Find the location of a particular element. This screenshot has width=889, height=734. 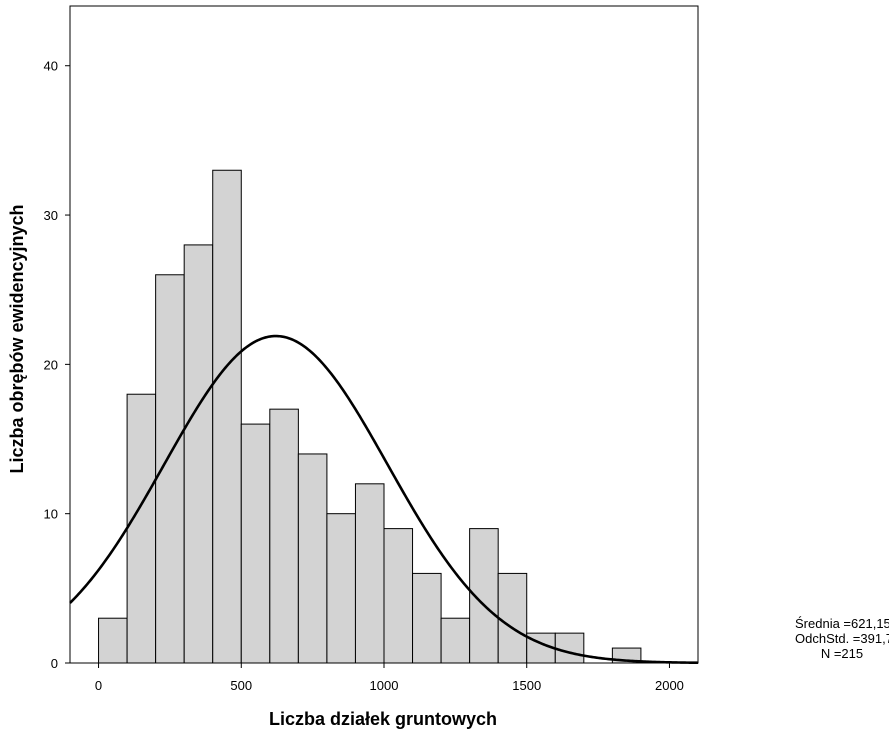

mean-stat: Średnia =621,15 is located at coordinates (842, 623).